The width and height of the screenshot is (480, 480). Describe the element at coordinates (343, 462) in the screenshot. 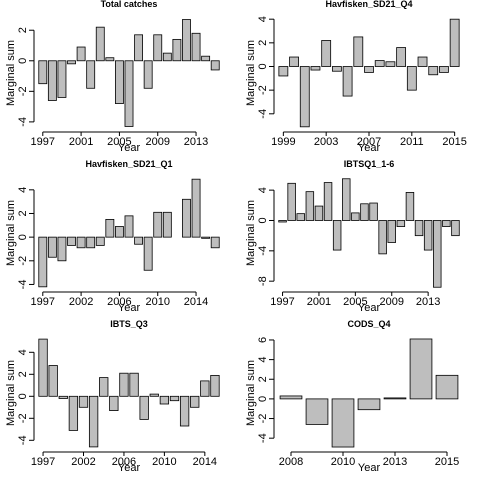

I see `x-tick-label: 2010` at that location.